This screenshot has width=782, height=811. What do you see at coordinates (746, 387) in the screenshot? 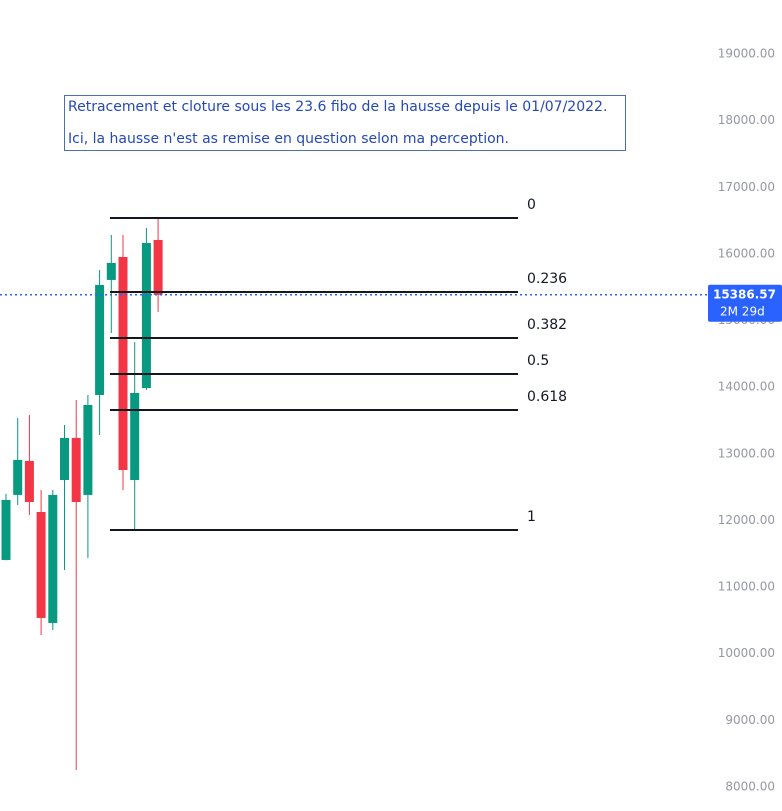
I see `y-tick-label: 14000.00` at bounding box center [746, 387].